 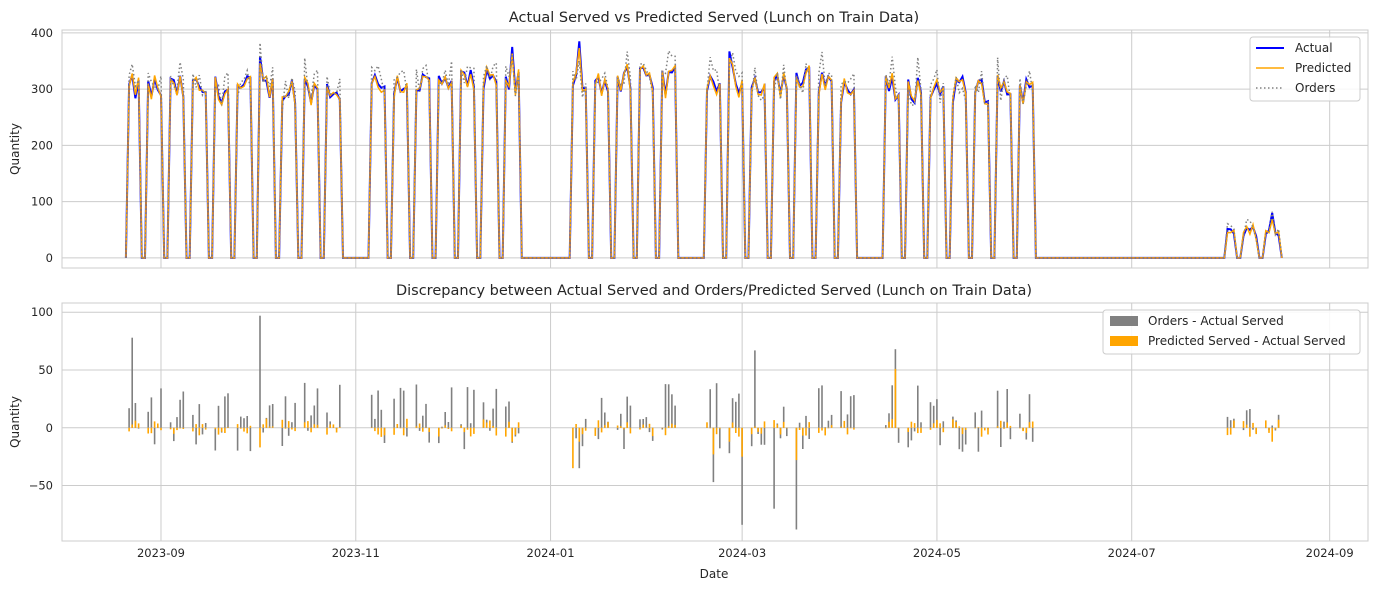 I want to click on top-chart-legend: Actual Predicted Orders, so click(x=1305, y=69).